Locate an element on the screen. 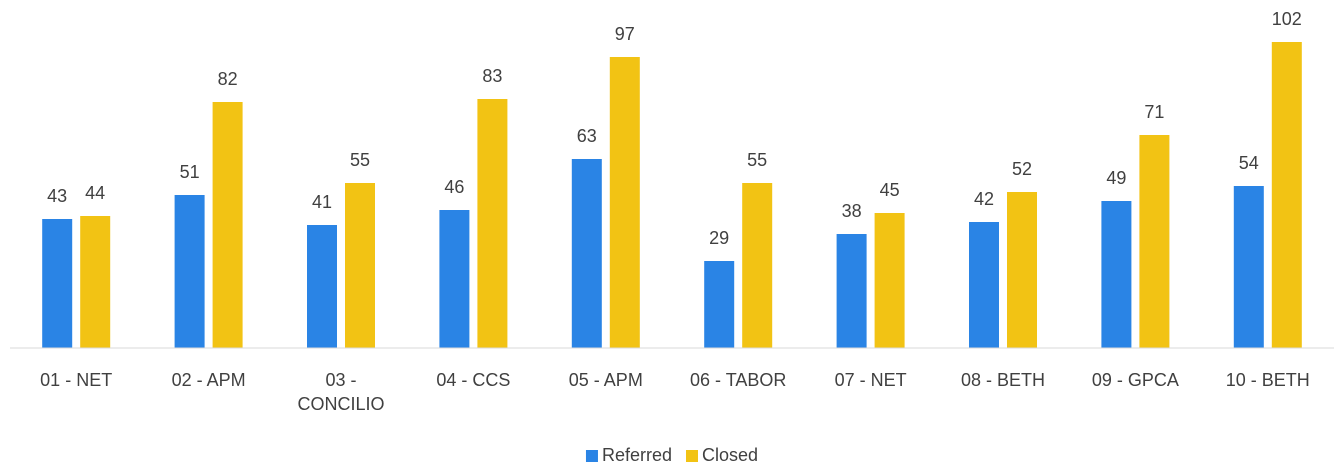  data-label: 29 is located at coordinates (719, 238).